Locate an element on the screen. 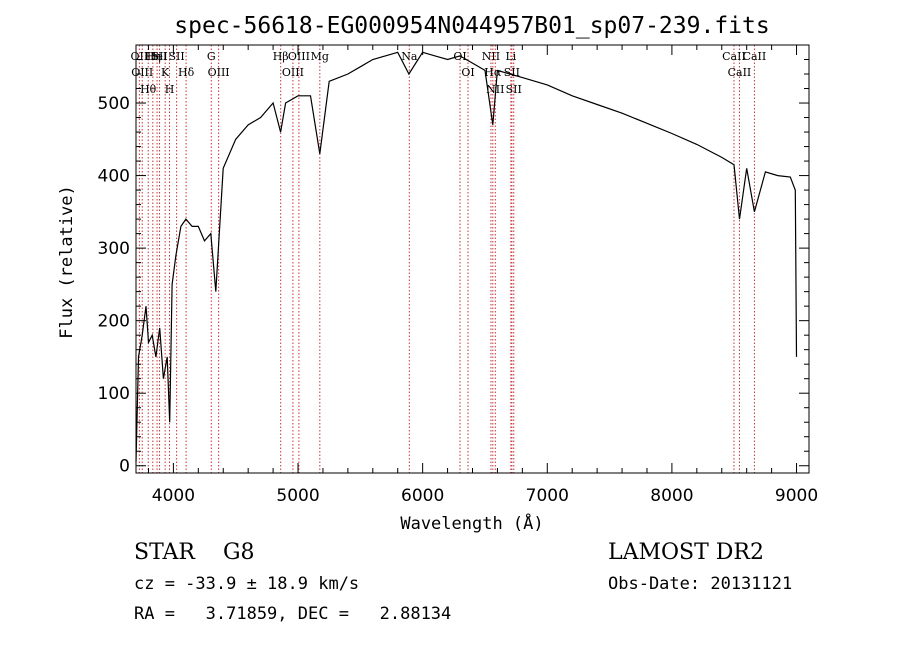 This screenshot has height=649, width=900. y-axis-label: Flux (relative) is located at coordinates (67, 262).